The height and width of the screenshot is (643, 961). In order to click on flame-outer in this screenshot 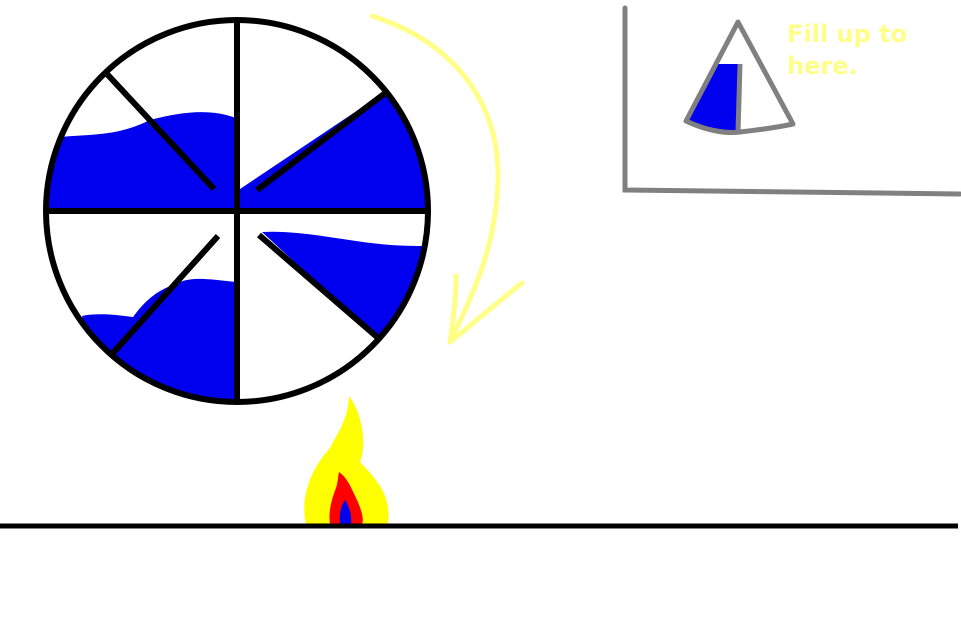, I will do `click(346, 460)`.